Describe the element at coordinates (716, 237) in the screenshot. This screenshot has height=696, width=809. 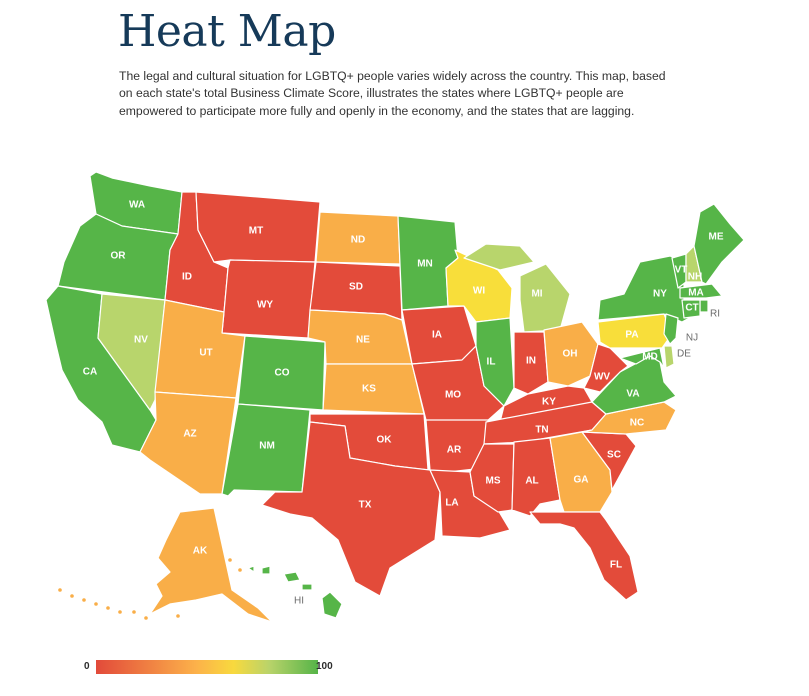
I see `state-label-me: ME` at that location.